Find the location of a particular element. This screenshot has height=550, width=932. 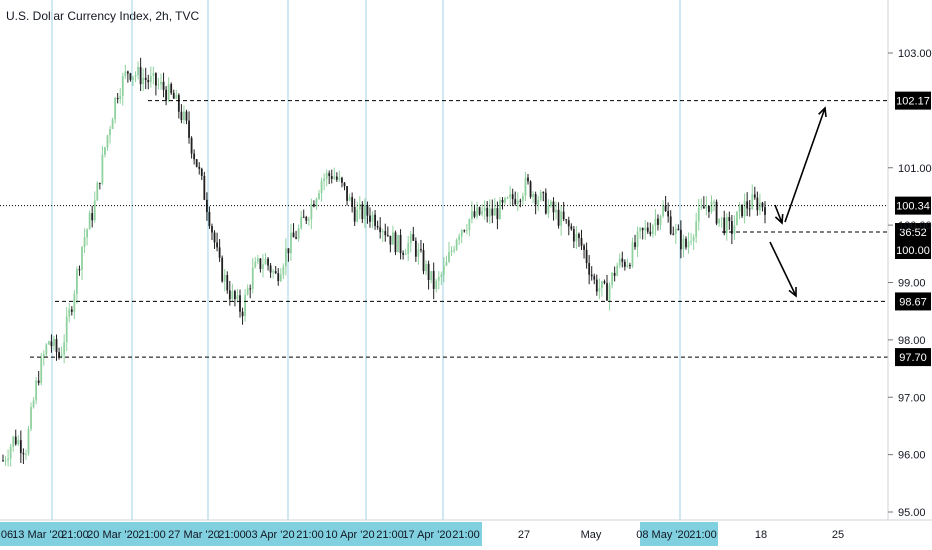

price-marker-box is located at coordinates (913, 250).